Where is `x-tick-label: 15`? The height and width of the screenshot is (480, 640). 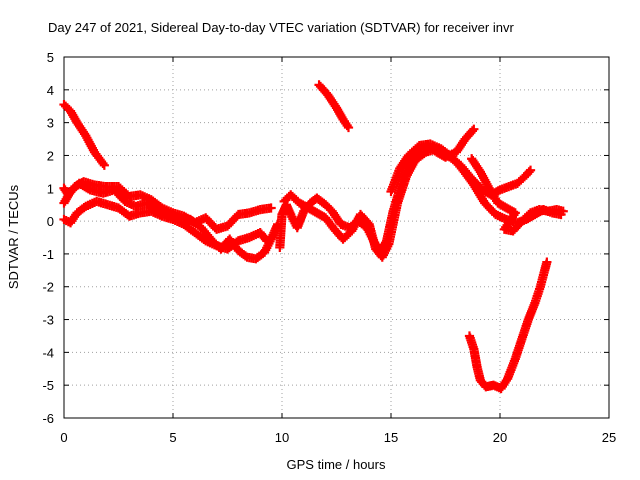
x-tick-label: 15 is located at coordinates (391, 437).